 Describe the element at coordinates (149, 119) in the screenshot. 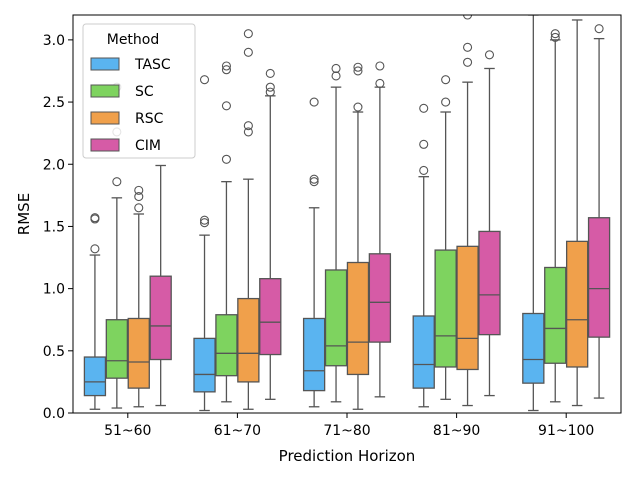

I see `legend-label-rsc: RSC` at that location.